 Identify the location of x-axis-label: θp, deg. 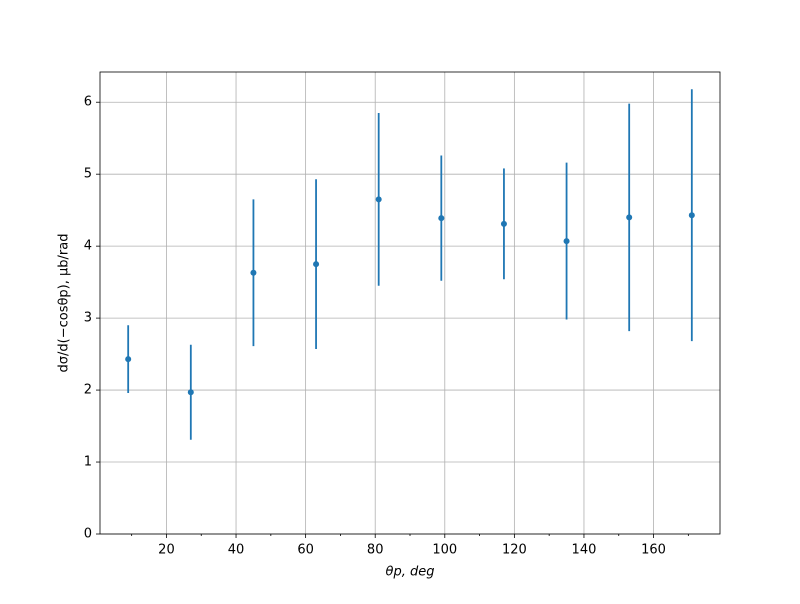
(410, 572).